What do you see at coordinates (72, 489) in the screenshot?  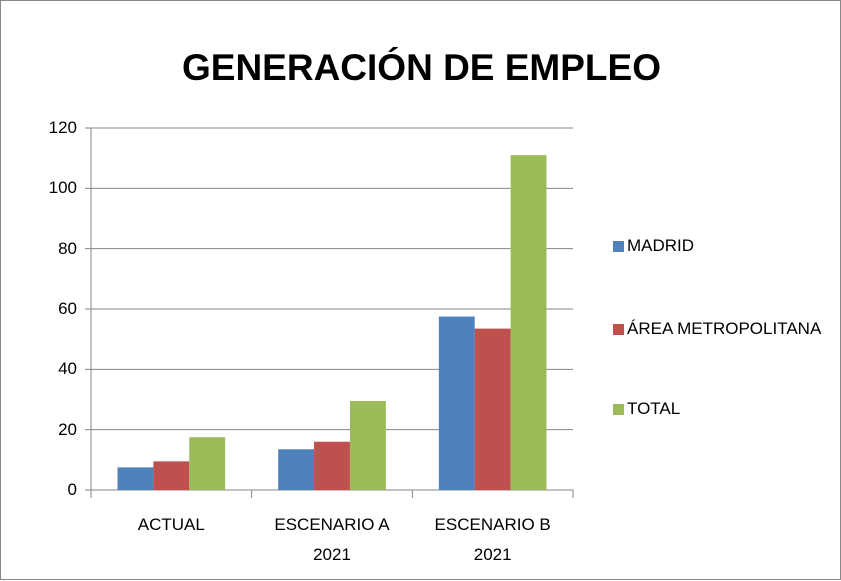 I see `y-tick-label: 0` at bounding box center [72, 489].